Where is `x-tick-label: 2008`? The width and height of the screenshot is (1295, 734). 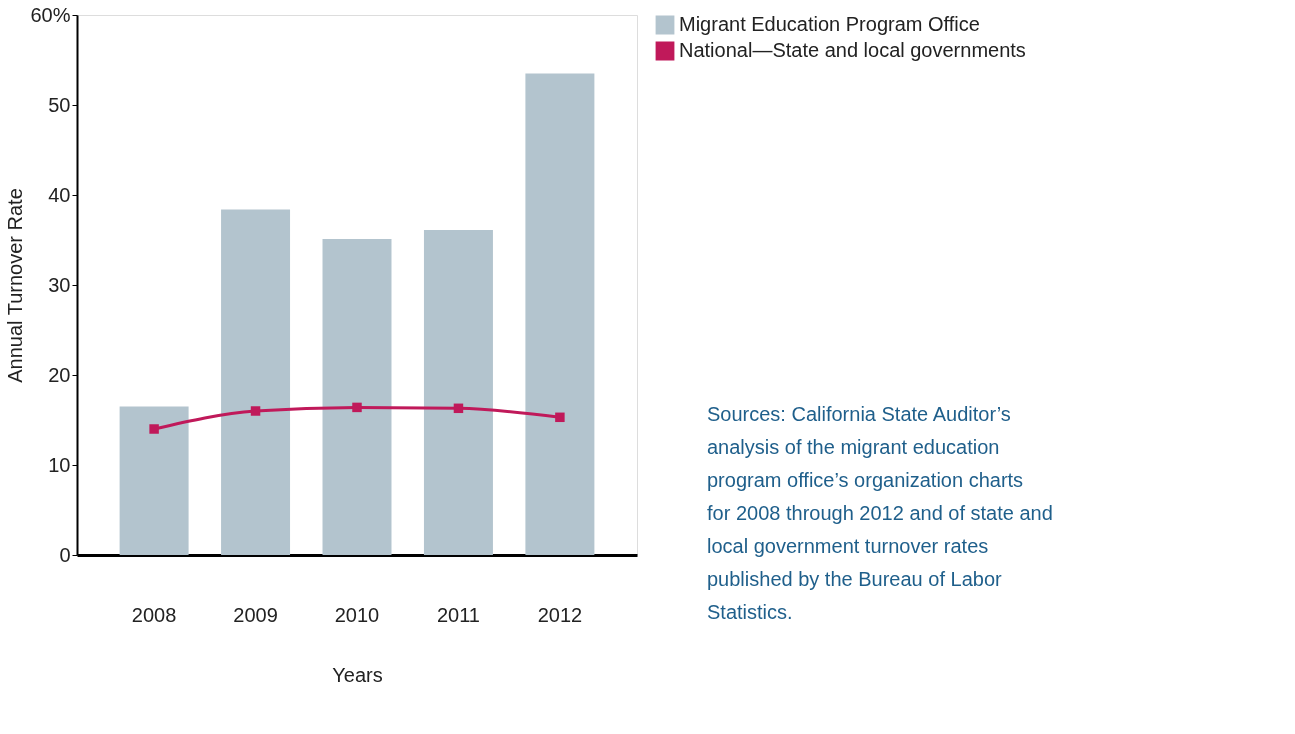
x-tick-label: 2008 is located at coordinates (154, 614).